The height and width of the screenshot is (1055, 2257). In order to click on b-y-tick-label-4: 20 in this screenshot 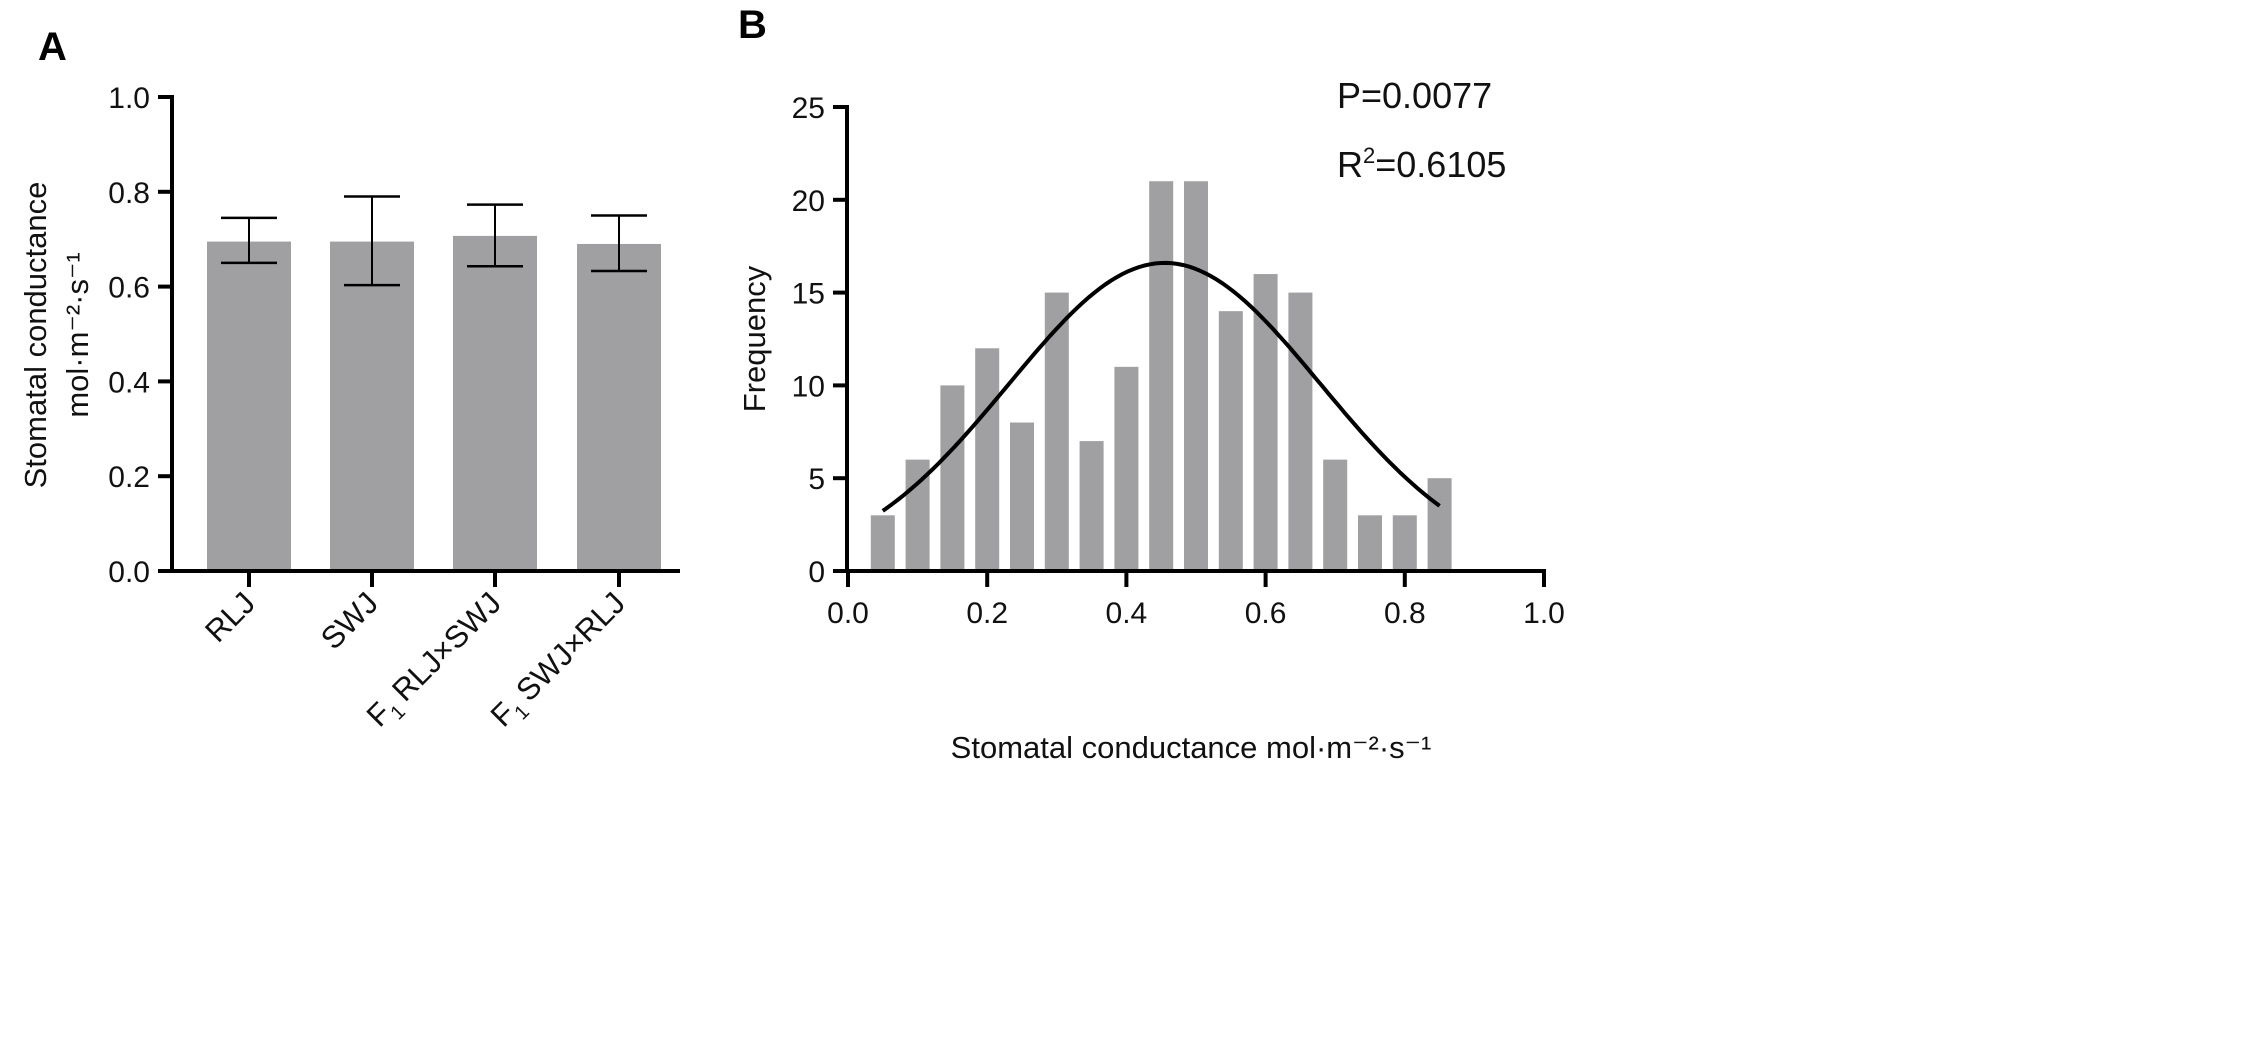, I will do `click(808, 201)`.